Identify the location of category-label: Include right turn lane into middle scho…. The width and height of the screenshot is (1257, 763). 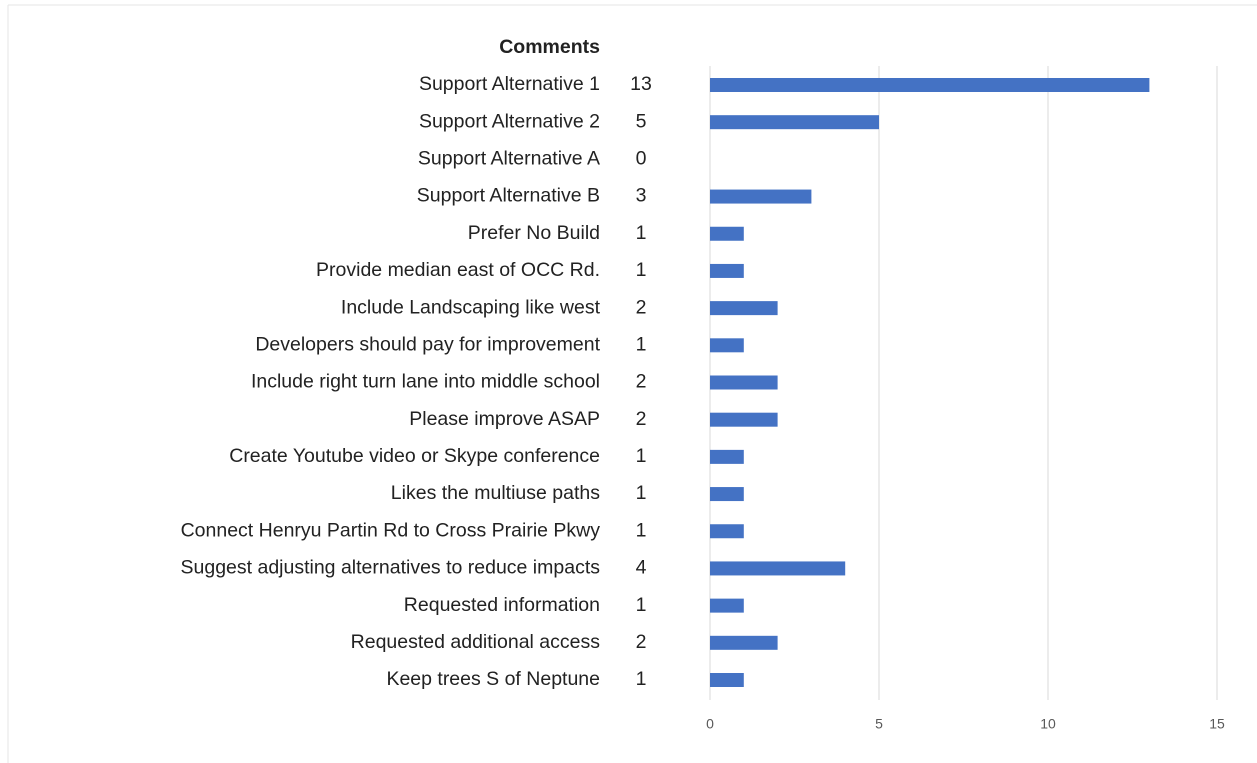
(425, 382).